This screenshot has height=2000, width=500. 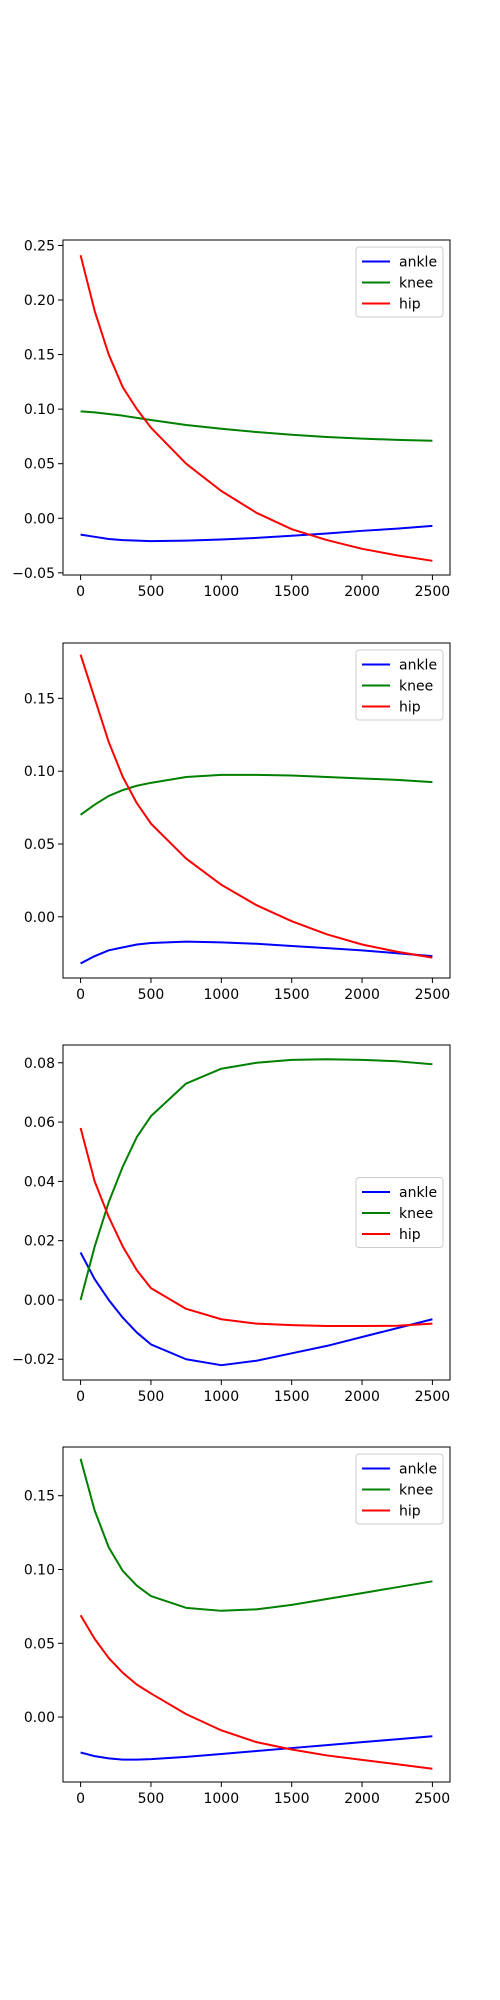 I want to click on y-tick-label: 0.06, so click(x=39, y=1123).